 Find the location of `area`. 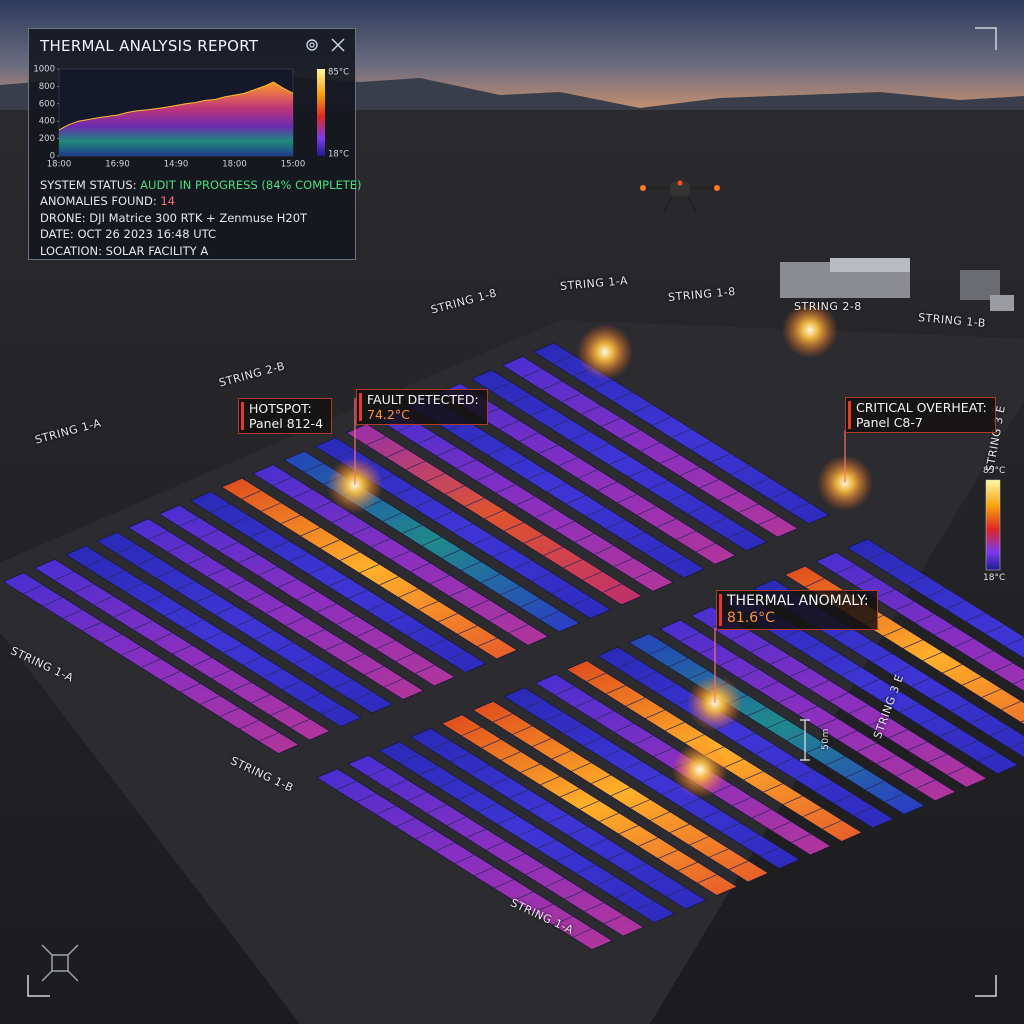

area is located at coordinates (176, 119).